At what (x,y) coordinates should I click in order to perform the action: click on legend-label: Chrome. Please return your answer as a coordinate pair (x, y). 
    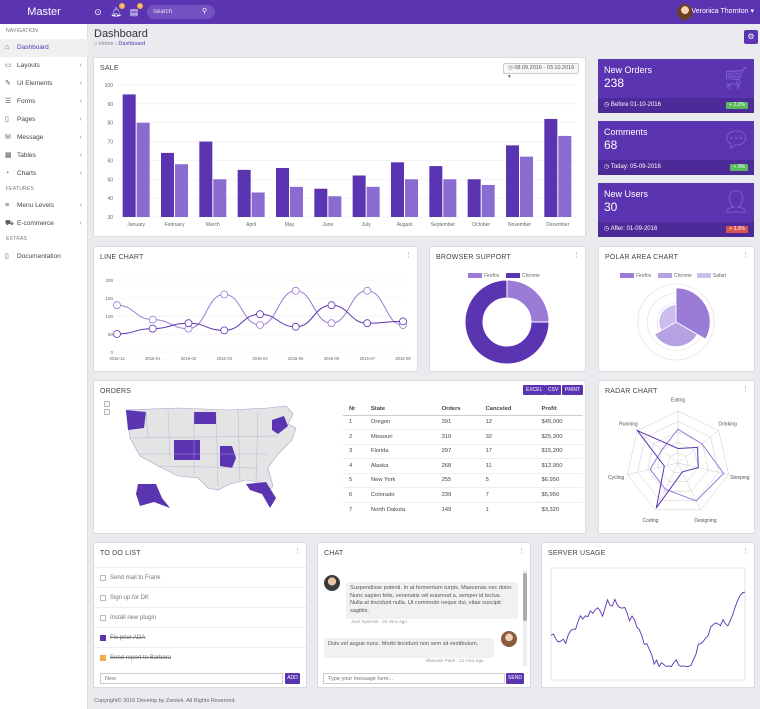
    Looking at the image, I should click on (683, 276).